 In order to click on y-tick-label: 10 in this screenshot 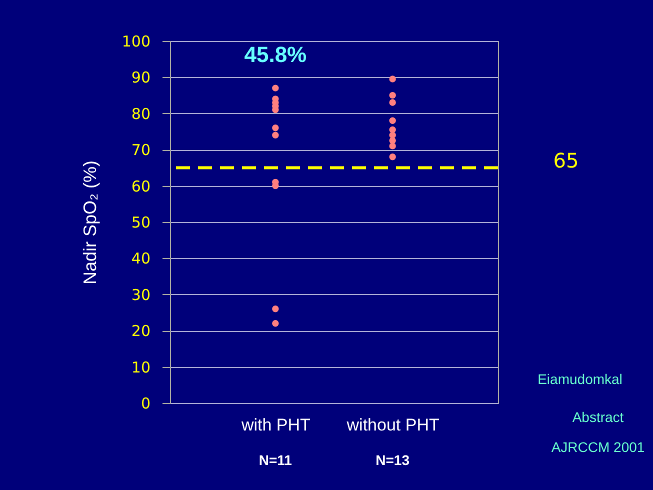, I will do `click(140, 367)`.